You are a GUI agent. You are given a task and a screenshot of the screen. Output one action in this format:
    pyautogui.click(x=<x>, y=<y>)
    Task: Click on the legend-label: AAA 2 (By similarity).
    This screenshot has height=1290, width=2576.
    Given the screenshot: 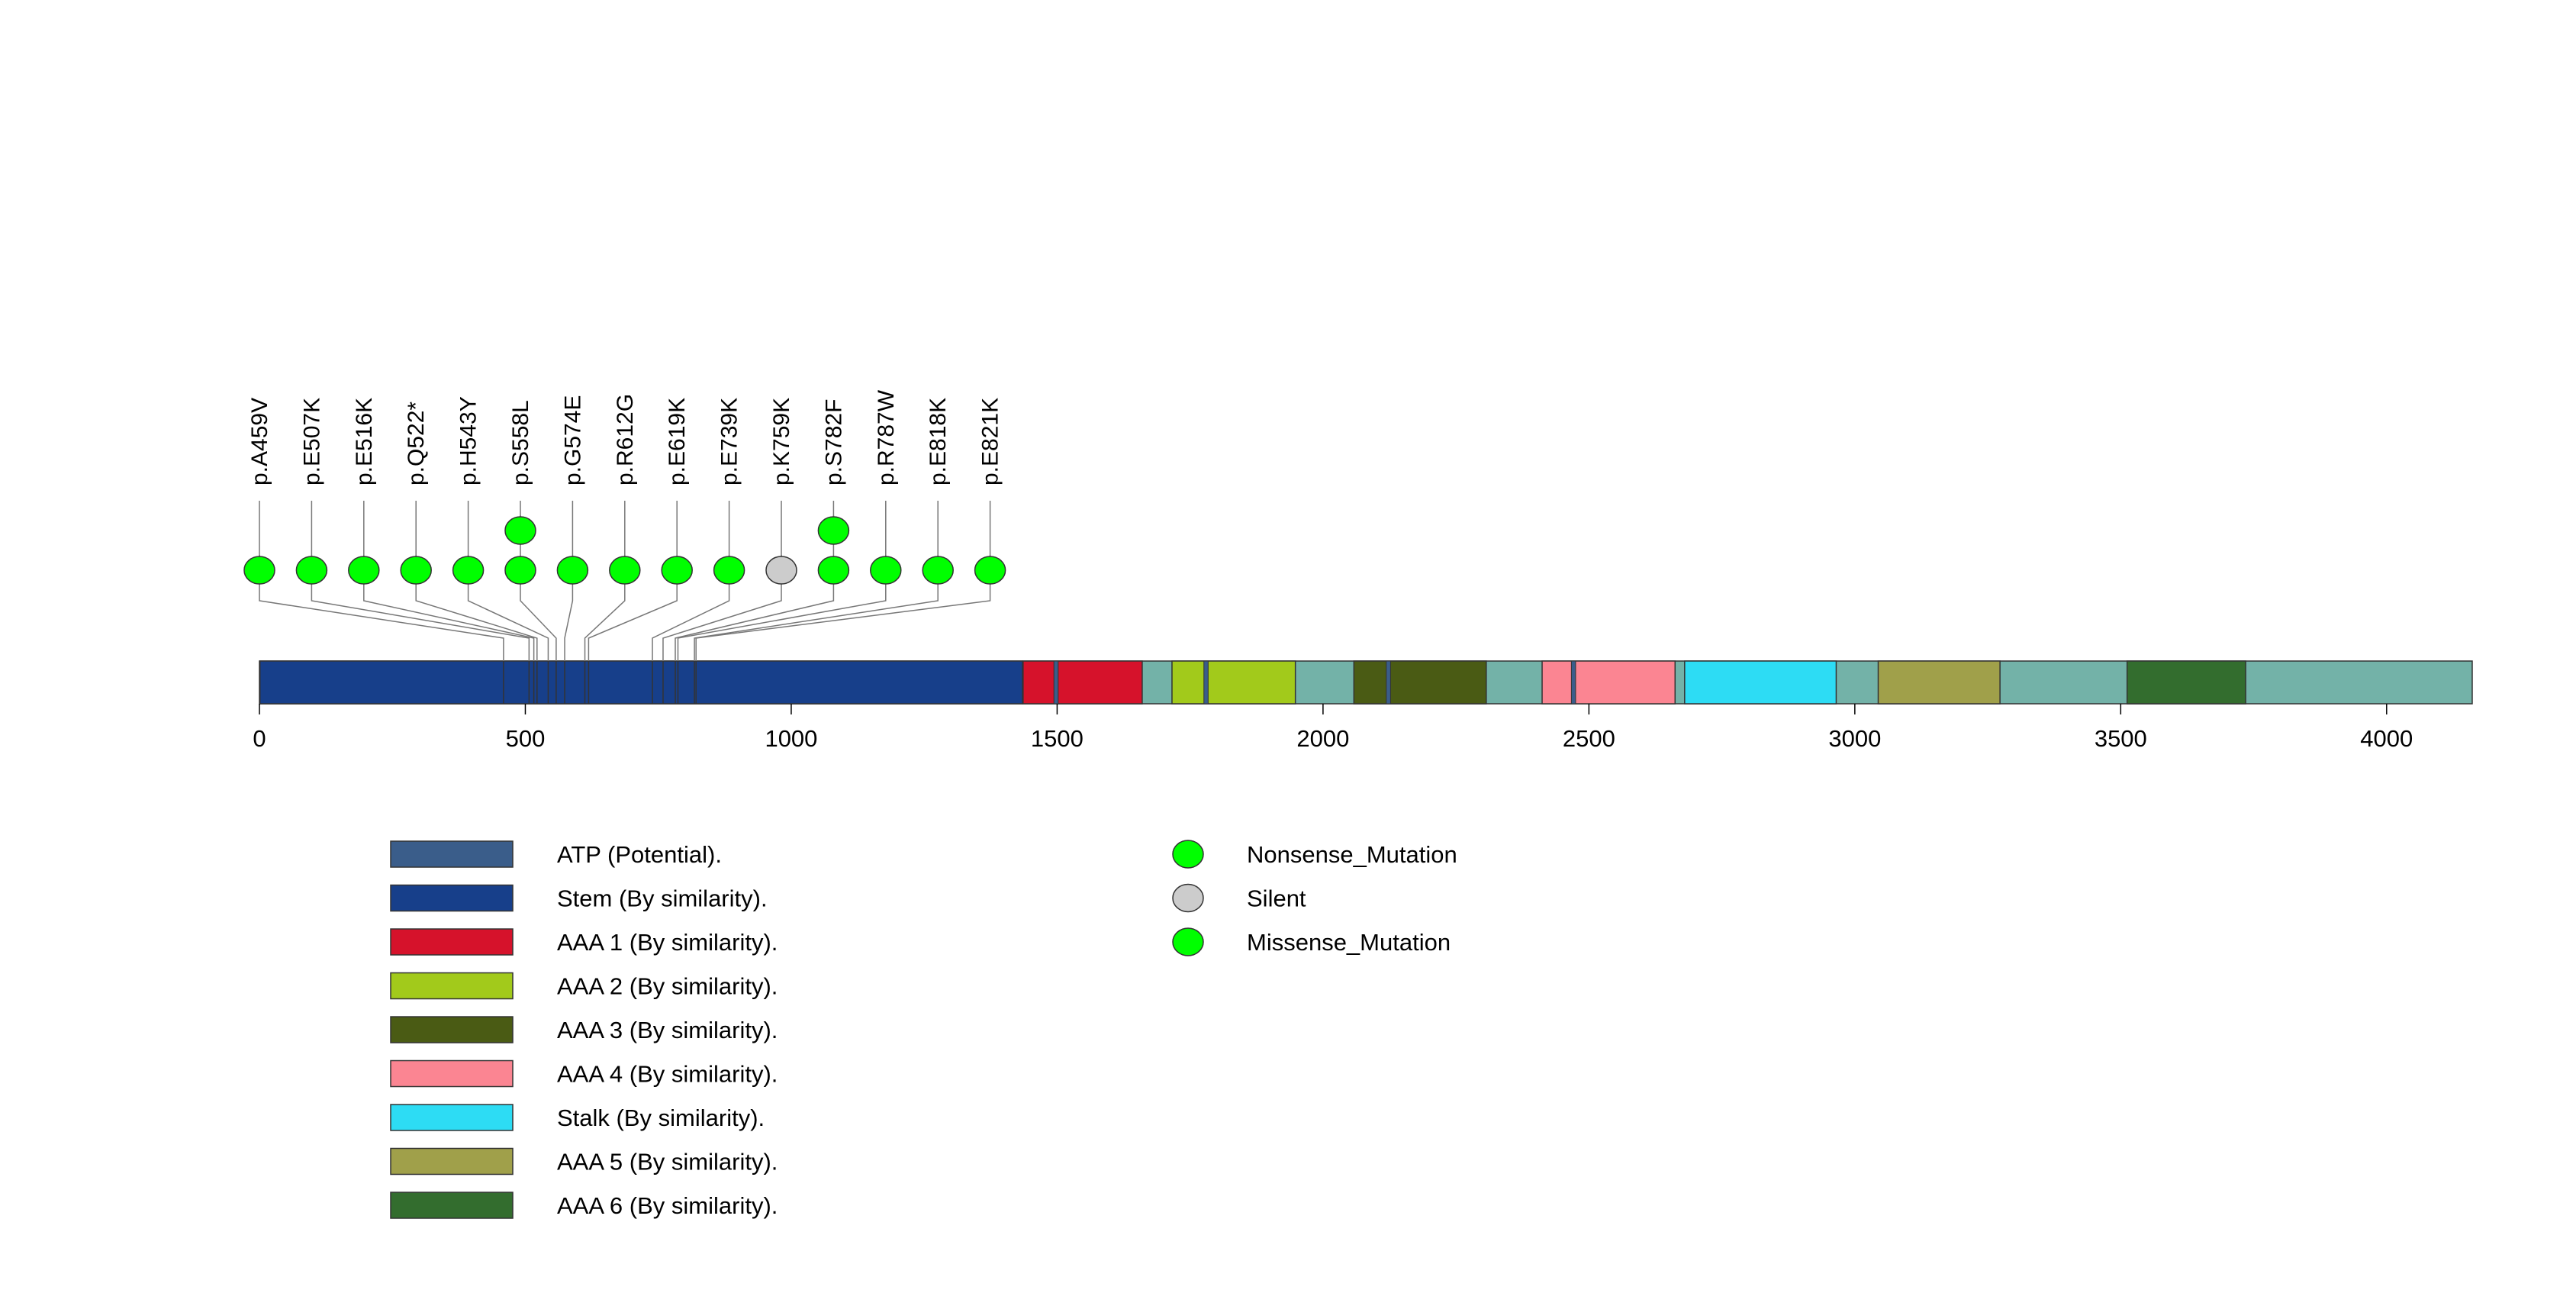 What is the action you would take?
    pyautogui.click(x=667, y=986)
    